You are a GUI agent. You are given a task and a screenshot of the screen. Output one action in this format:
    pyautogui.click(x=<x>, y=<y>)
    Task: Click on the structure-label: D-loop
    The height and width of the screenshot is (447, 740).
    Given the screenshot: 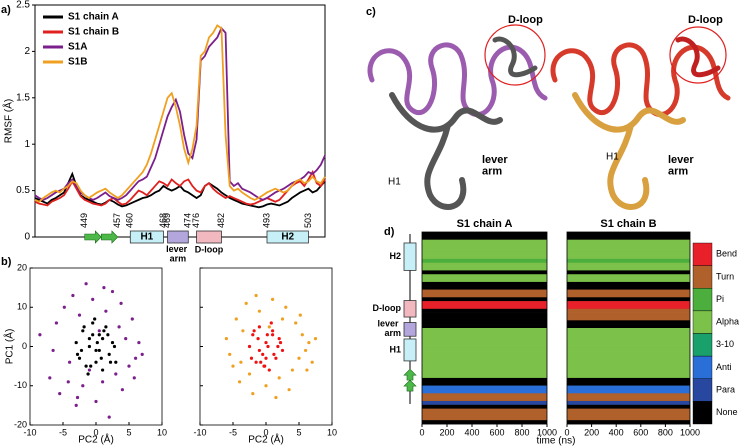 What is the action you would take?
    pyautogui.click(x=705, y=20)
    